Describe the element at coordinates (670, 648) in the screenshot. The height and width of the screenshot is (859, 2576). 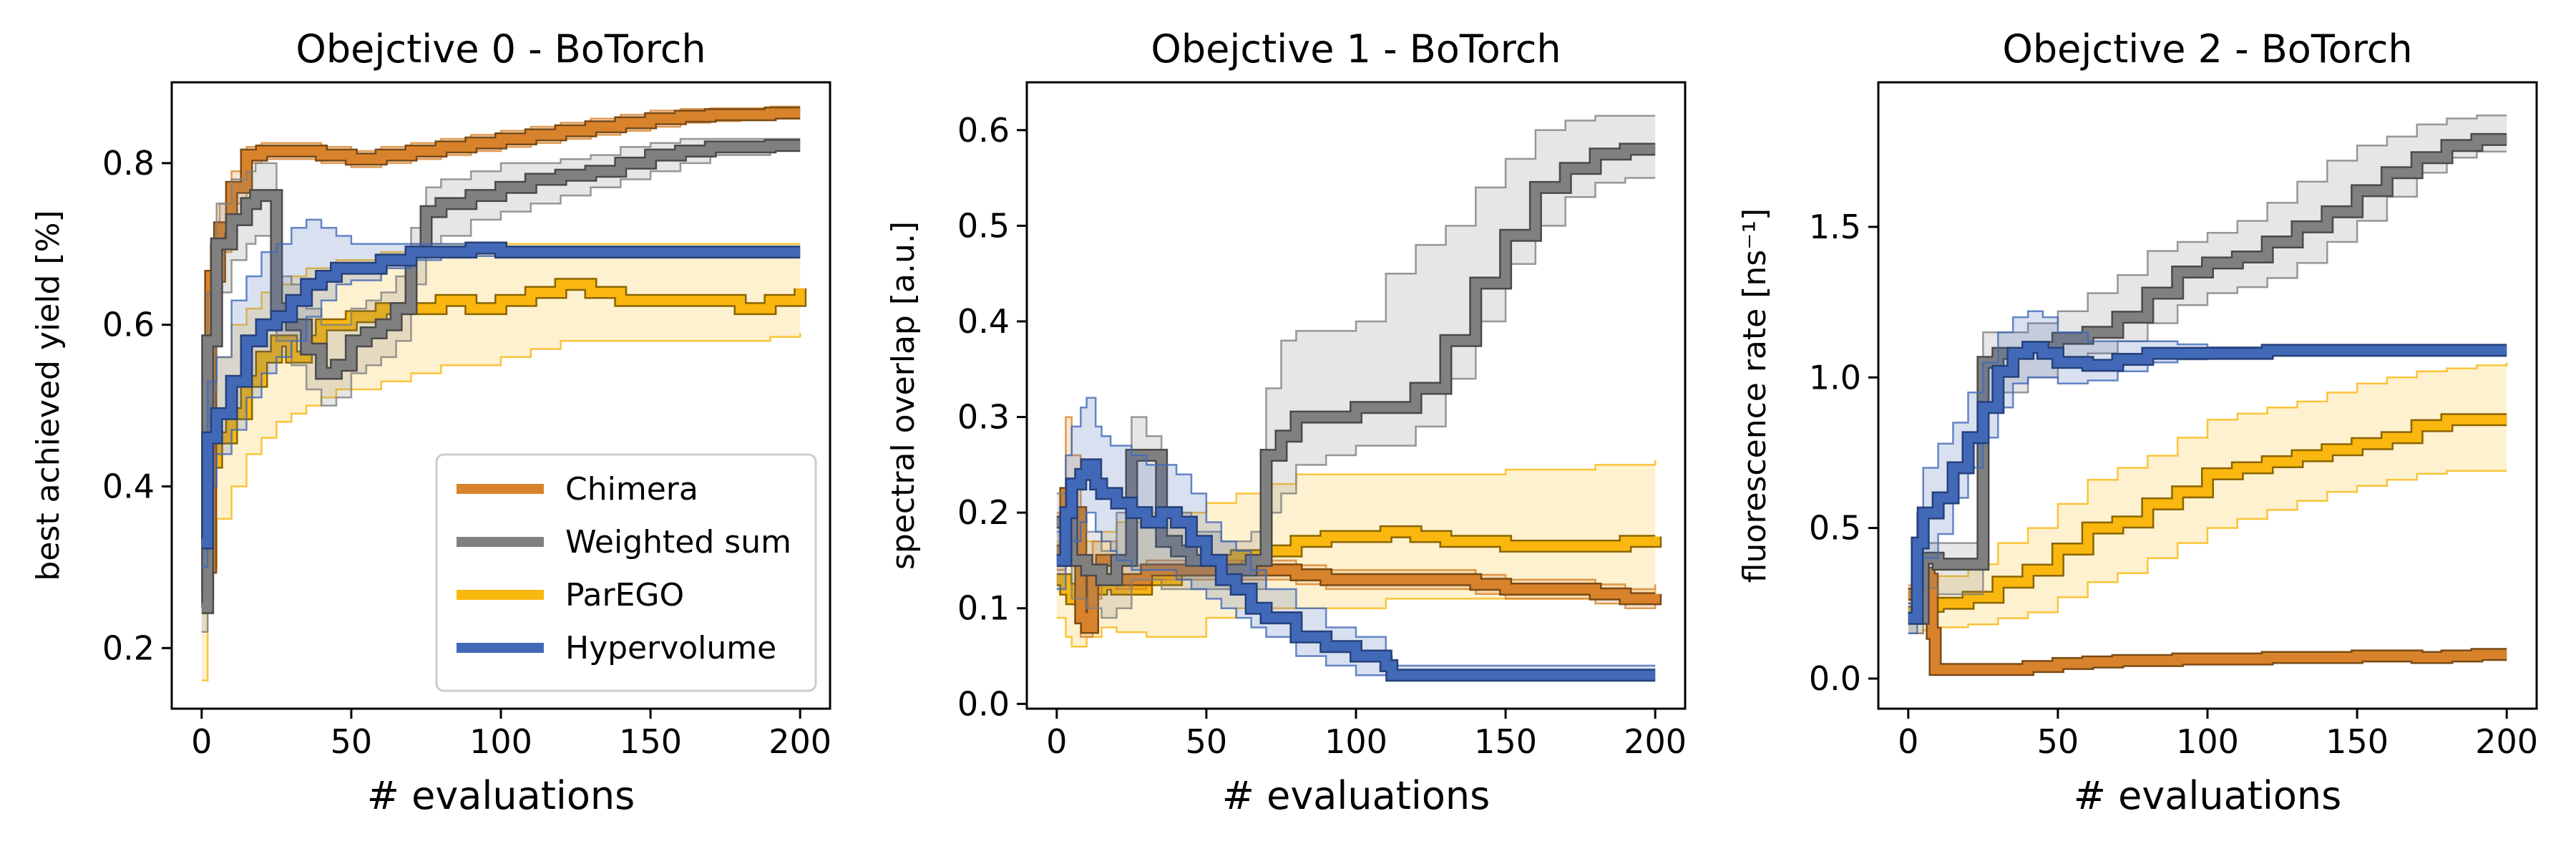
I see `legend-label-hypervolume: Hypervolume` at that location.